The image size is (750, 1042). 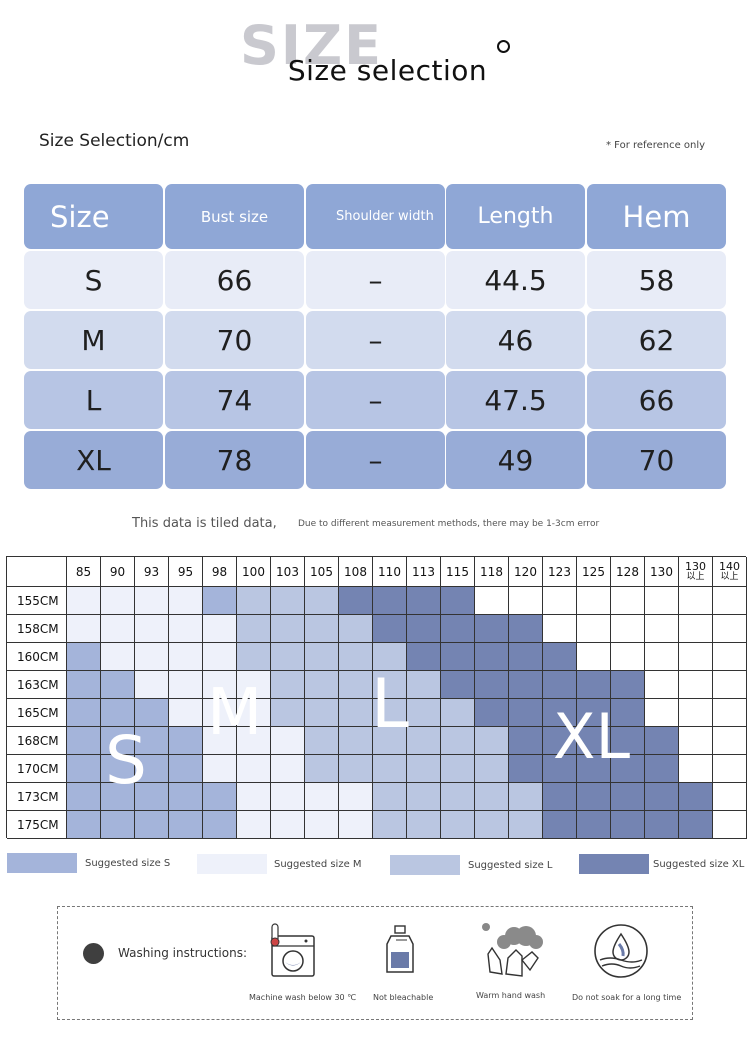 What do you see at coordinates (356, 572) in the screenshot?
I see `grid-weight-header: 108` at bounding box center [356, 572].